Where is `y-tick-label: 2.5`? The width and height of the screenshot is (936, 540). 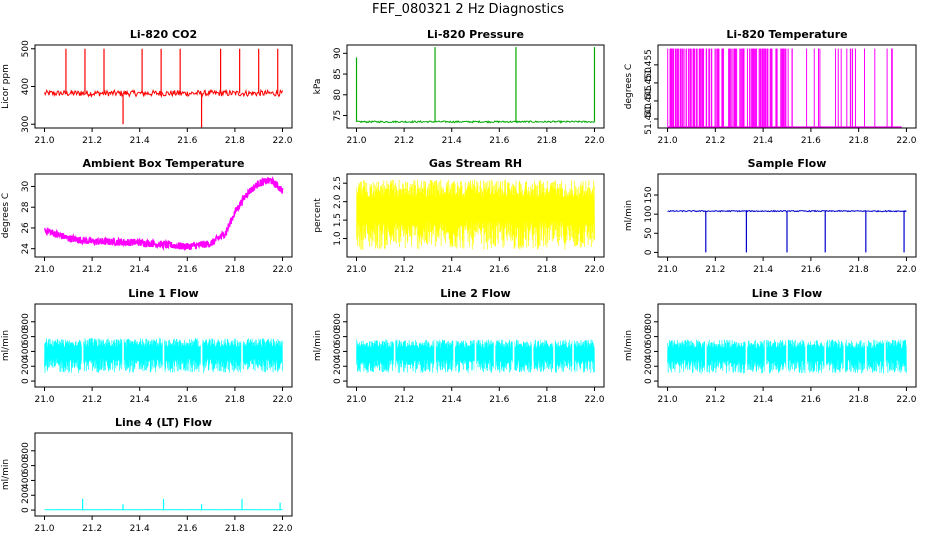 y-tick-label: 2.5 is located at coordinates (338, 183).